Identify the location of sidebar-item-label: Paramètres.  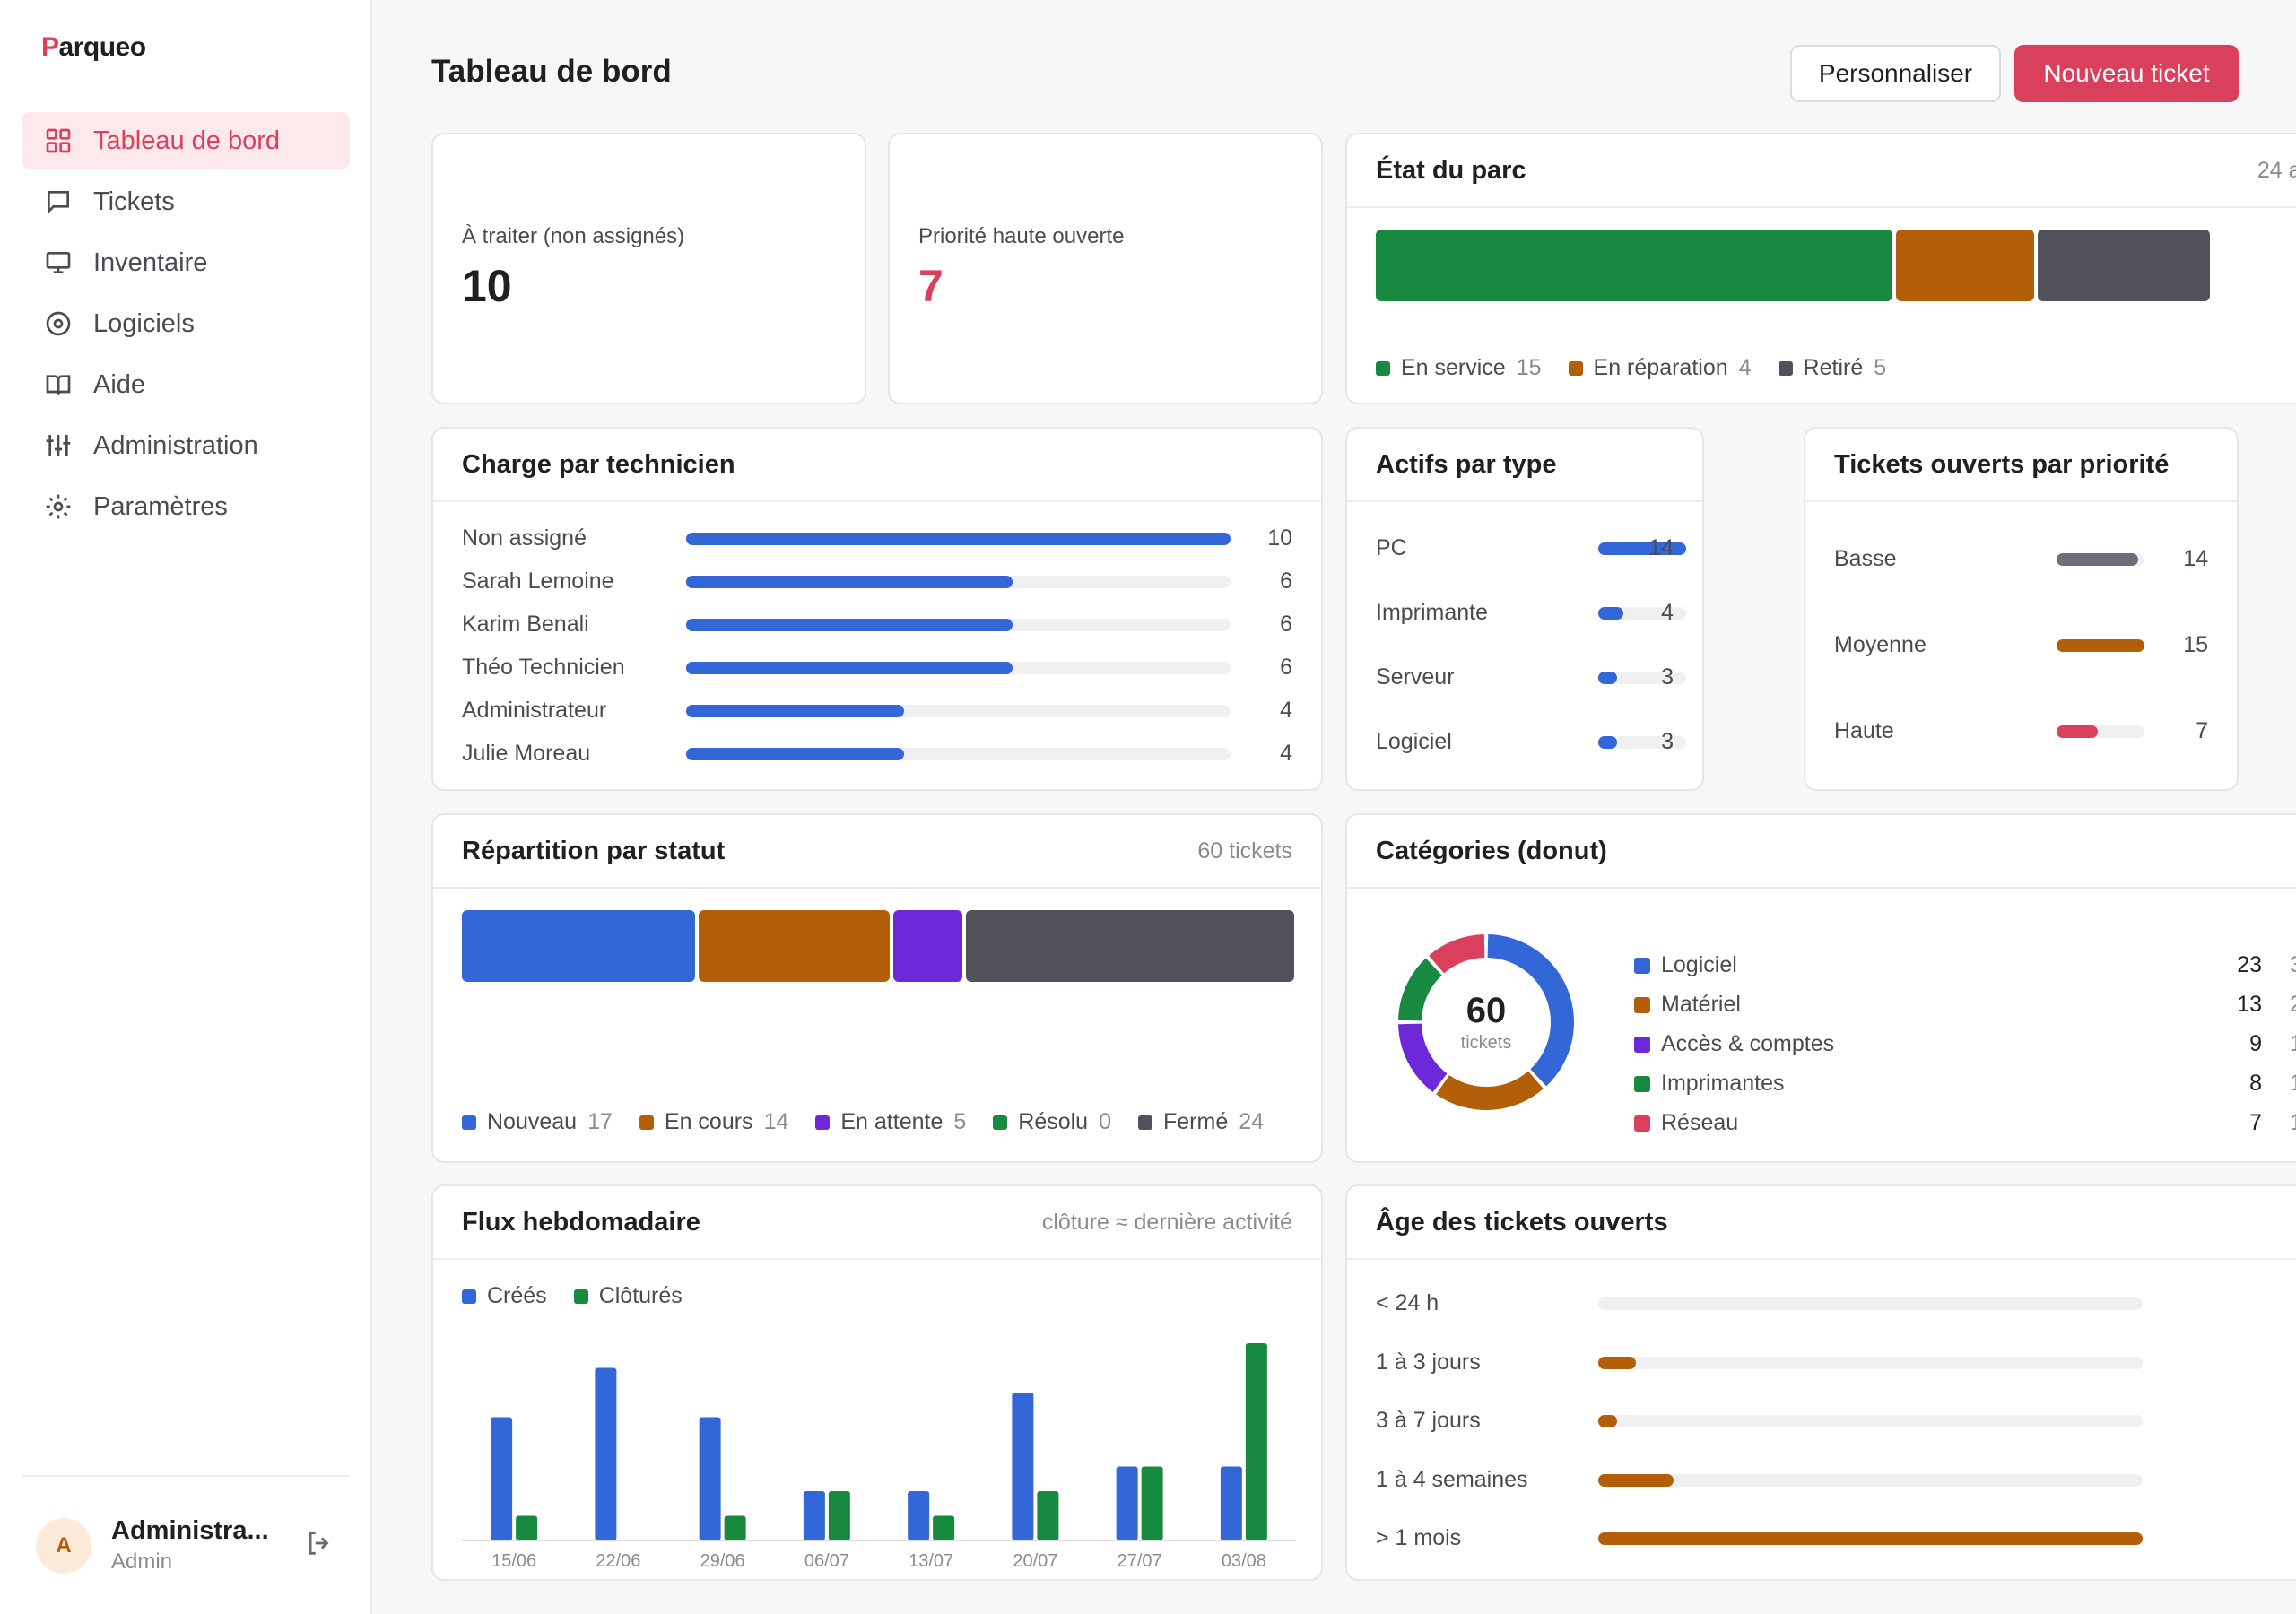
(160, 506).